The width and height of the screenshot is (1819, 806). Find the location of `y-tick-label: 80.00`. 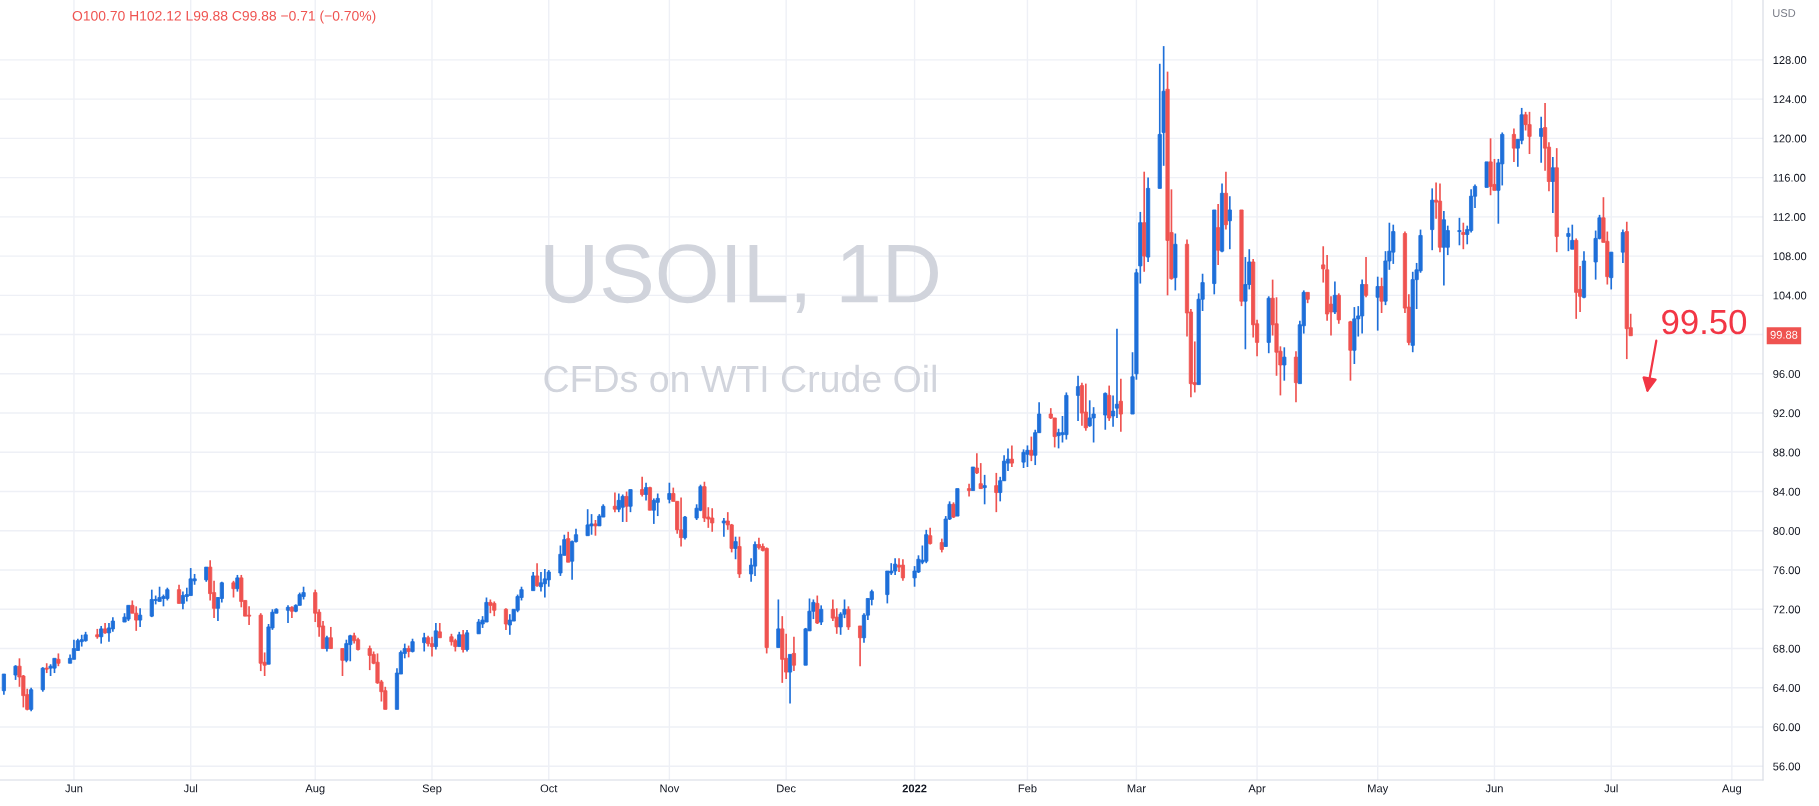

y-tick-label: 80.00 is located at coordinates (1787, 531).